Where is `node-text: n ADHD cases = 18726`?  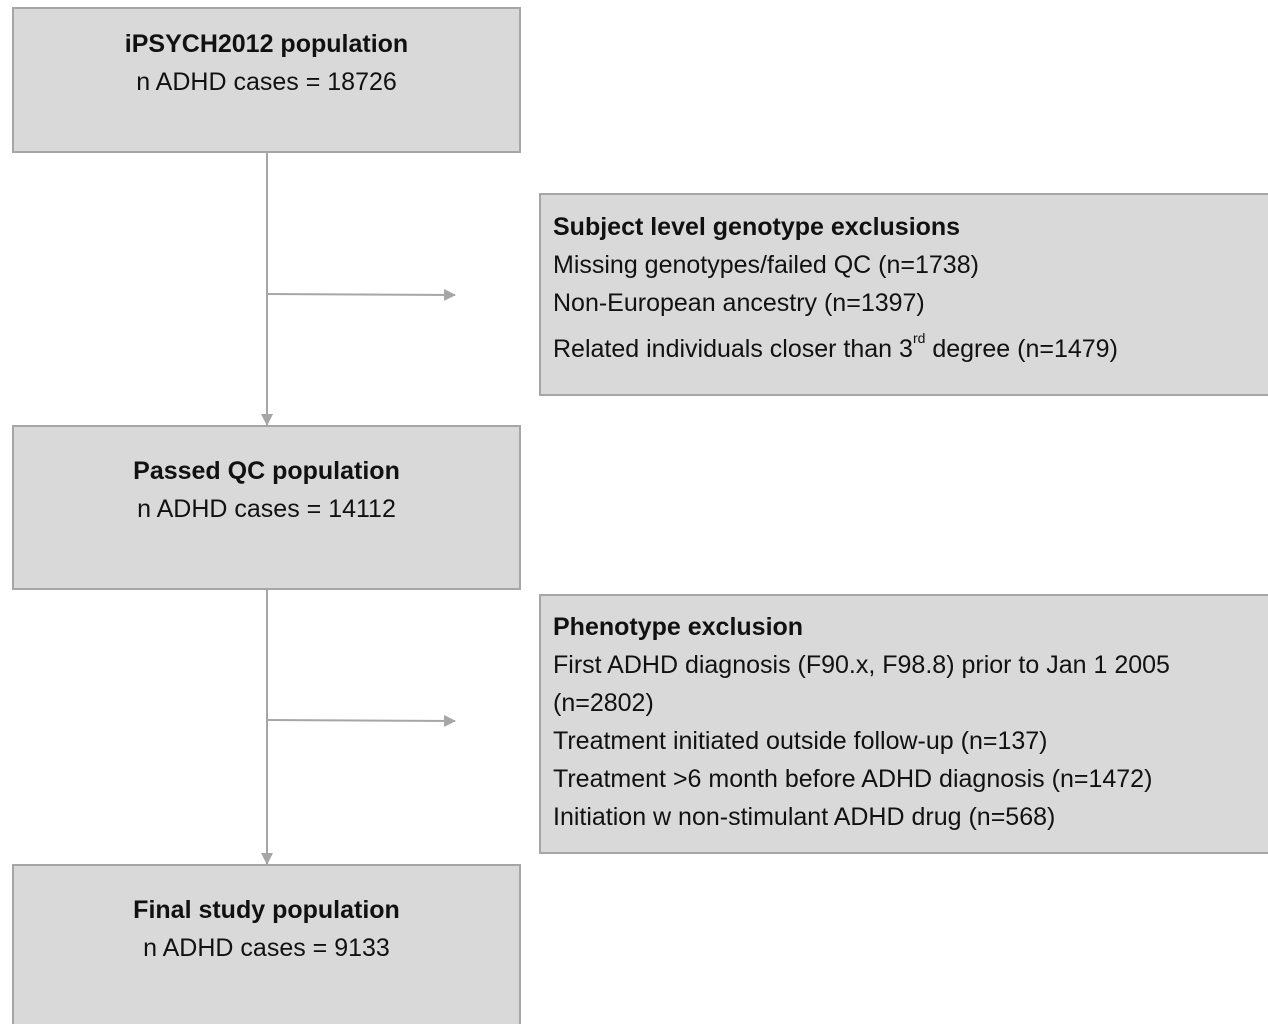 node-text: n ADHD cases = 18726 is located at coordinates (266, 82).